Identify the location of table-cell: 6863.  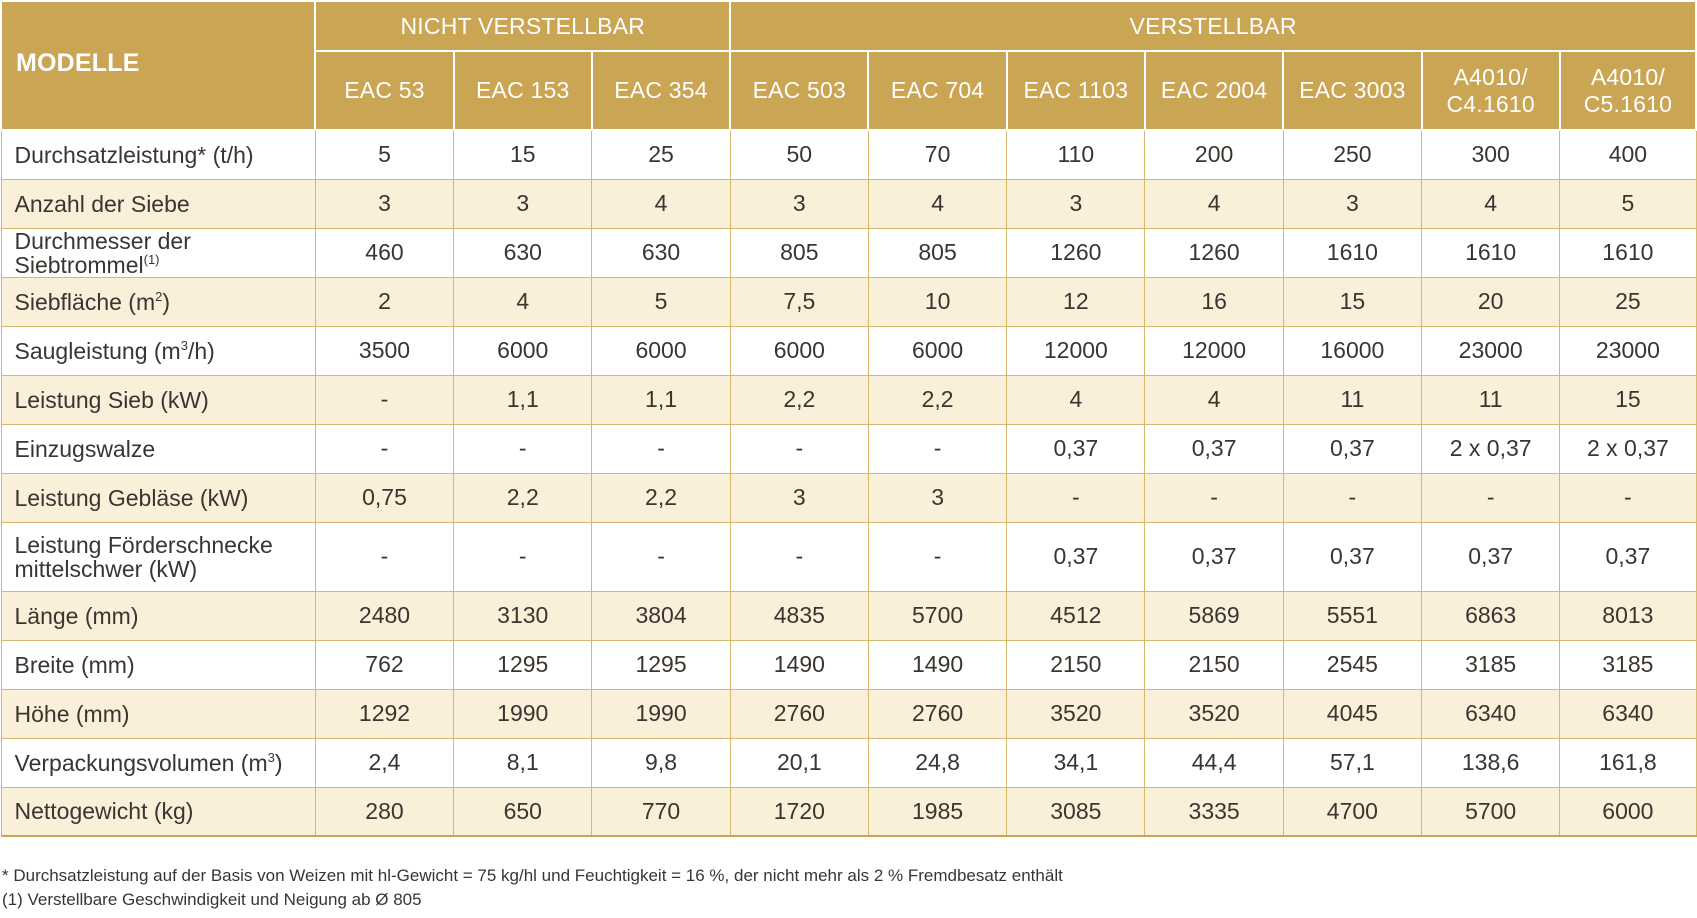
(1491, 615).